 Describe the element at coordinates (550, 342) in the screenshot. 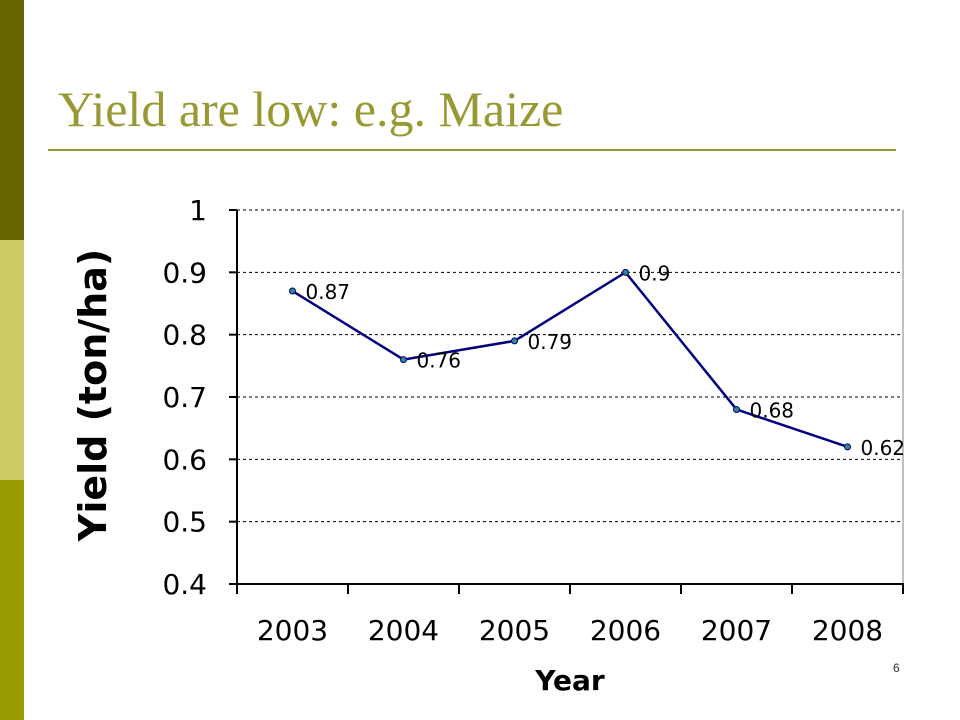

I see `data-label: 0.79` at that location.